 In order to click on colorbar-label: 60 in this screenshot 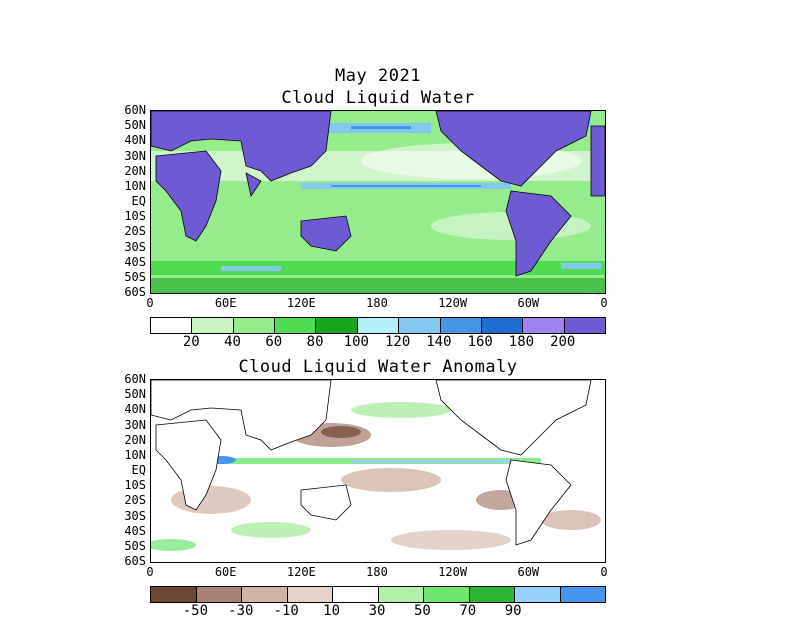, I will do `click(274, 342)`.